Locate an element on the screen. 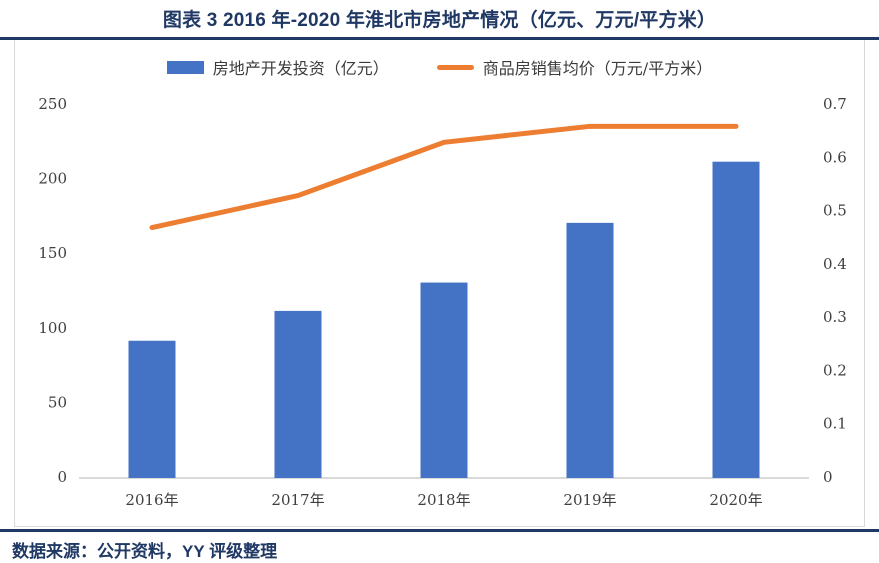 The height and width of the screenshot is (563, 879). right-axis-tick: 0.6 is located at coordinates (835, 157).